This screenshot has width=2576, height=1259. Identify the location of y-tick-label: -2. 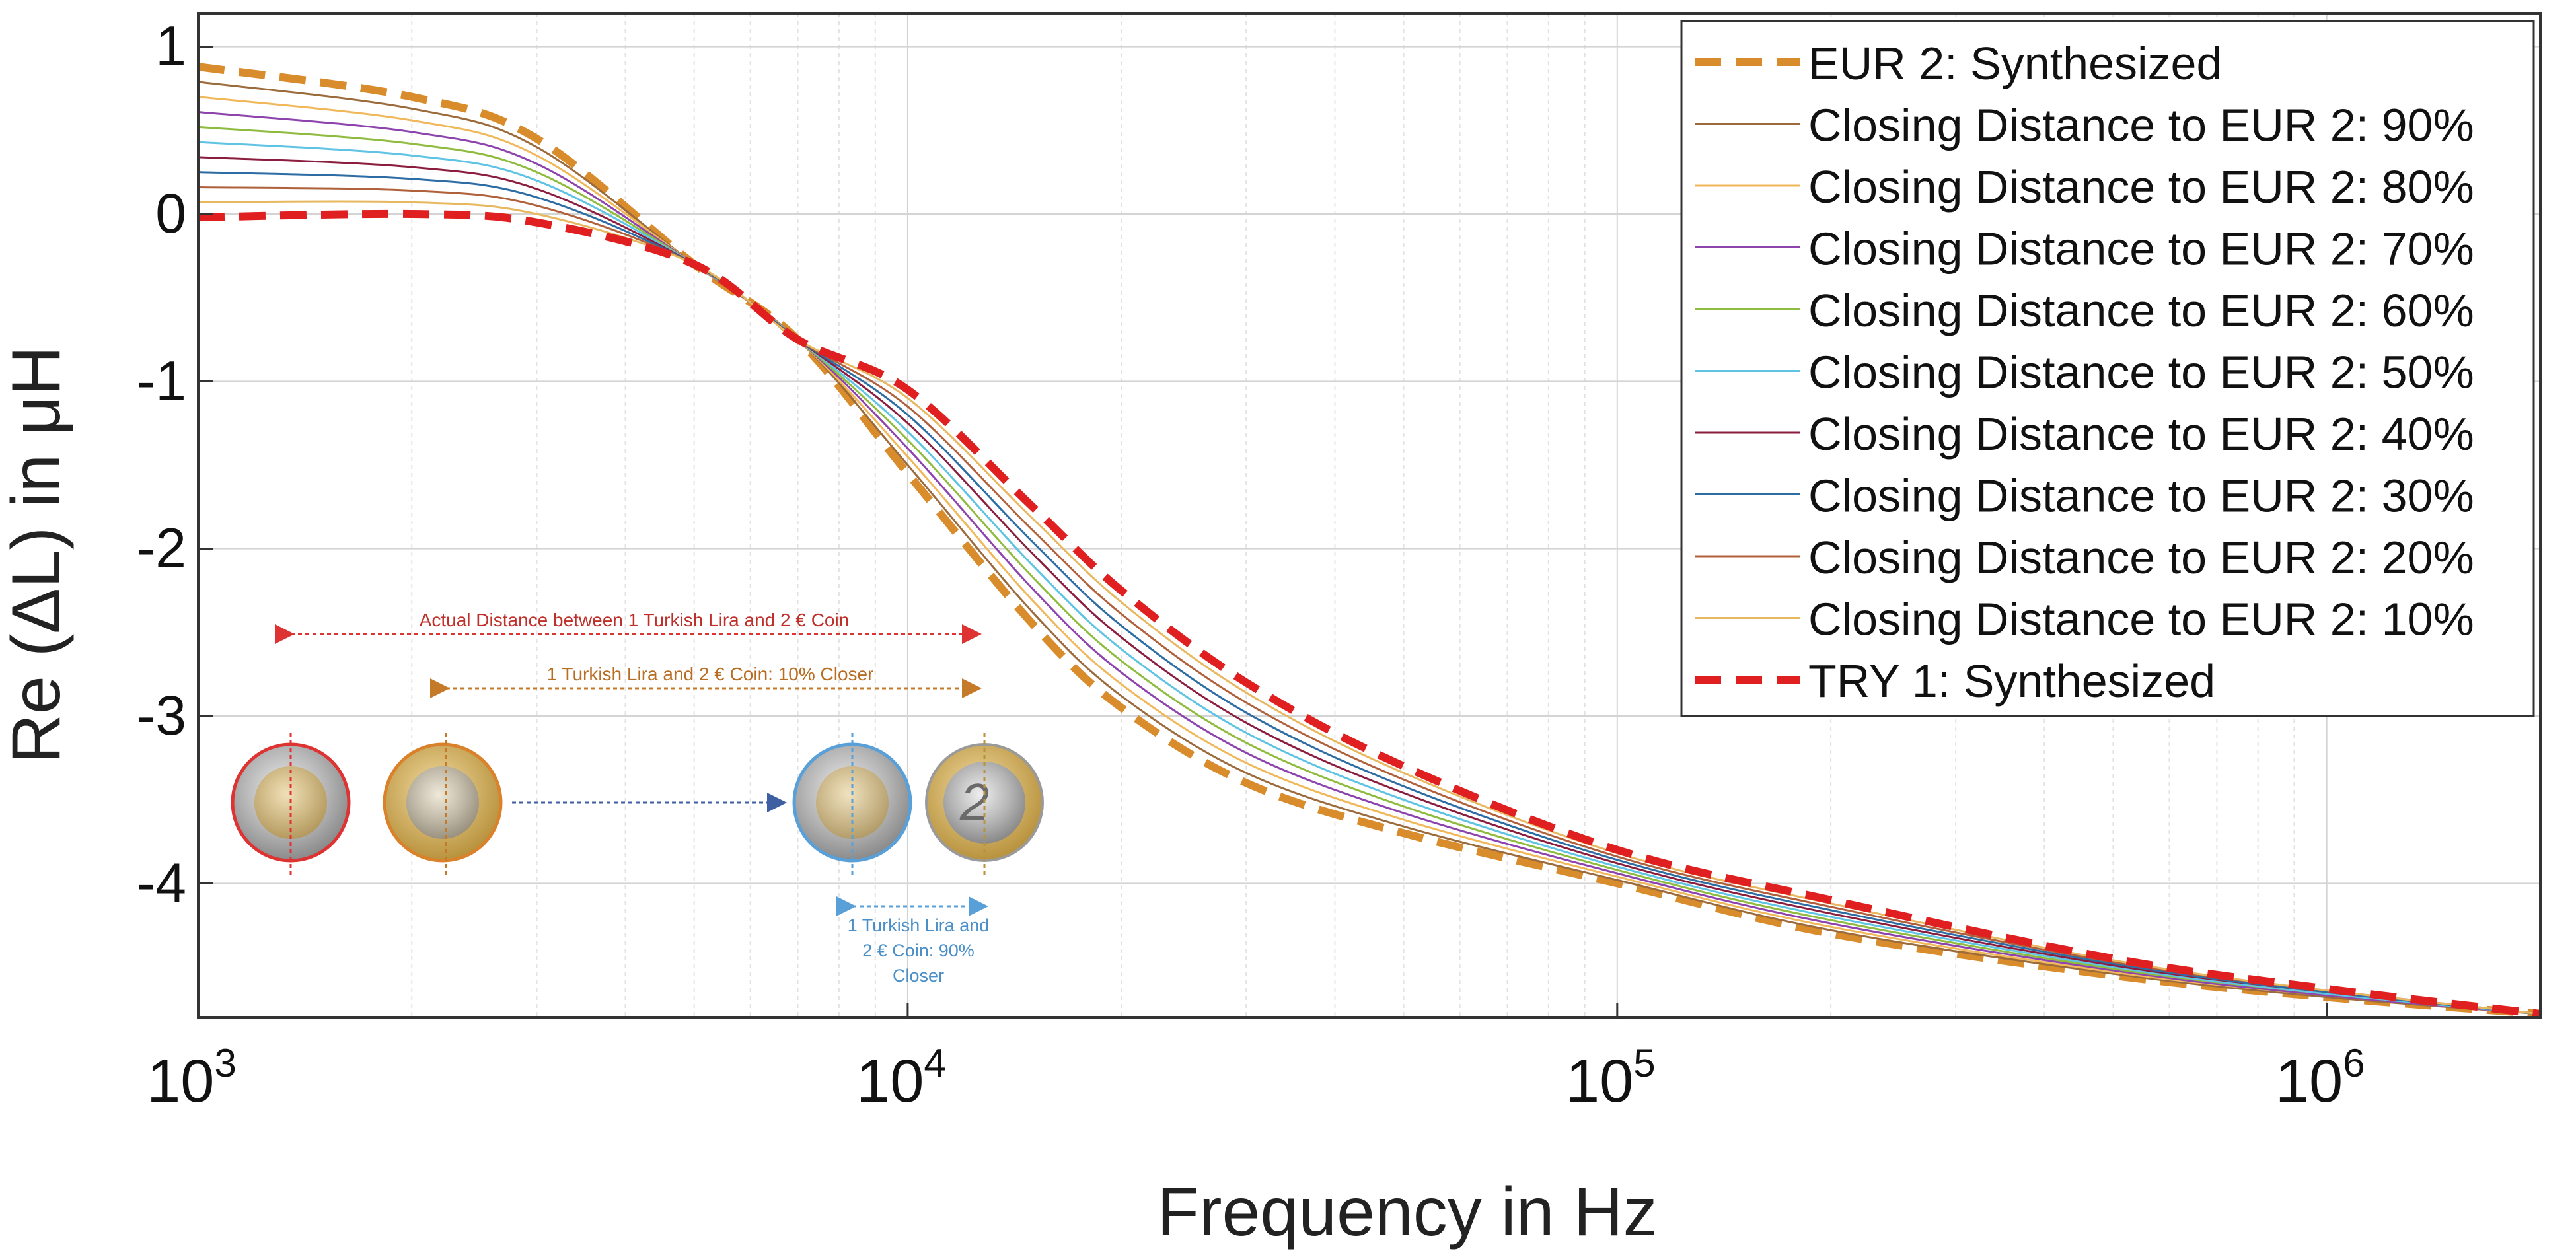
(161, 548).